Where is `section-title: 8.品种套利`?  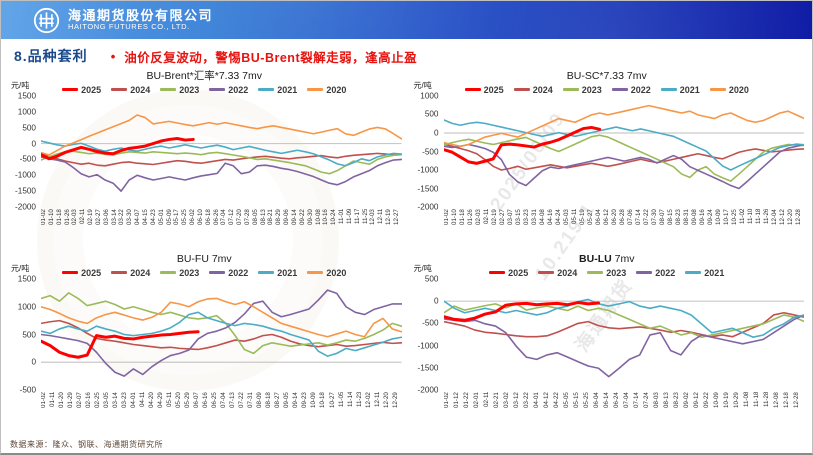 section-title: 8.品种套利 is located at coordinates (51, 56).